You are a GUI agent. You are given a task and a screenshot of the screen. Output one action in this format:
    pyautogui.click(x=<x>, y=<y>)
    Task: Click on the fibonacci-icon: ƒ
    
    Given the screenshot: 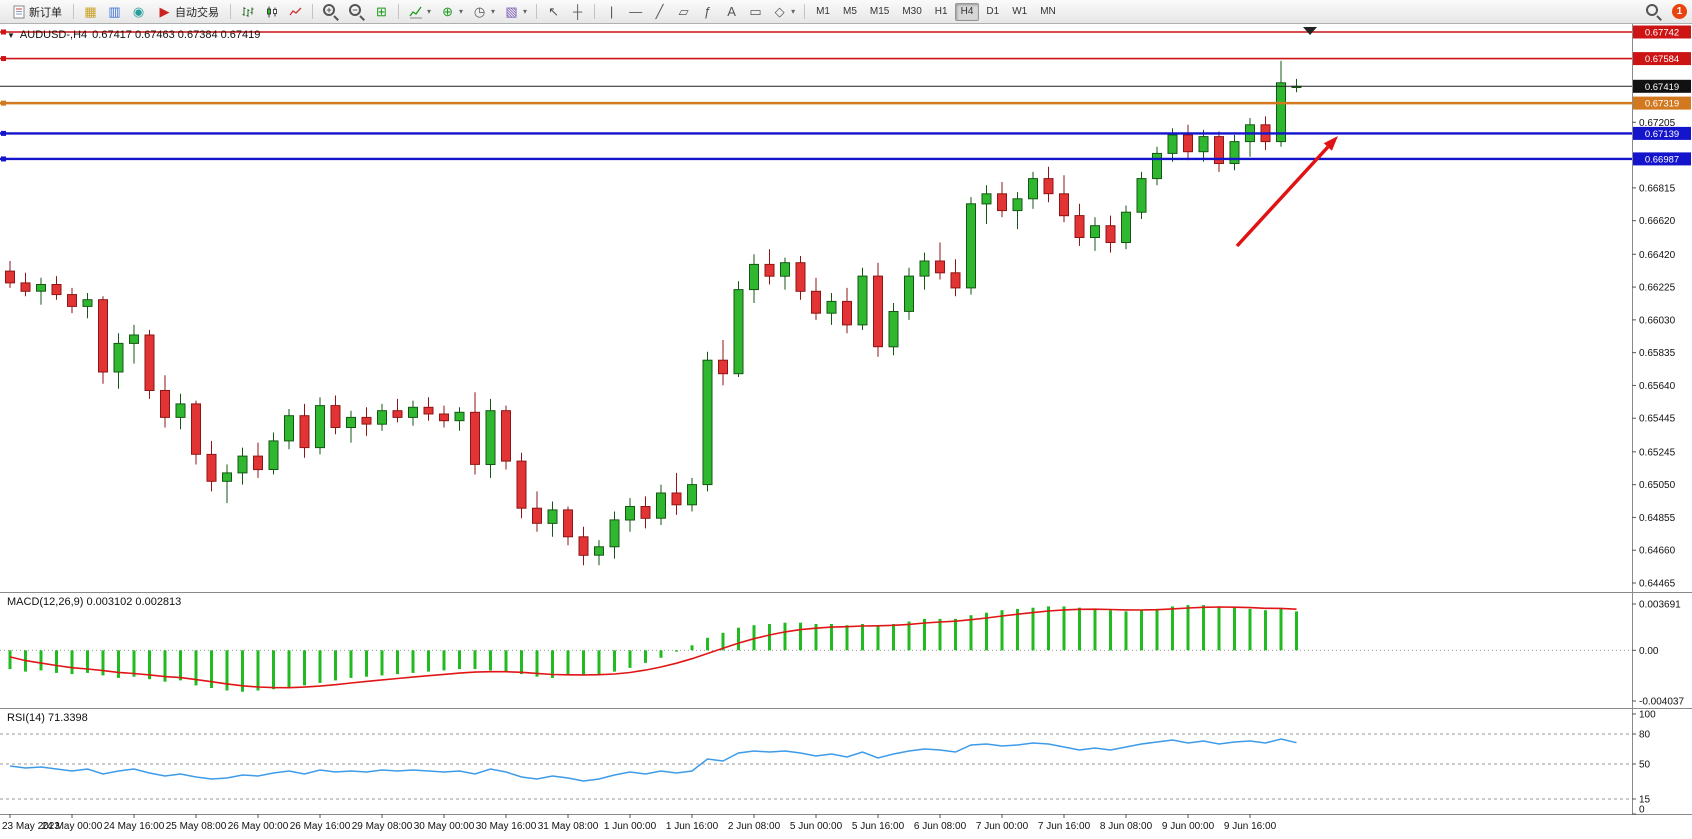 What is the action you would take?
    pyautogui.click(x=707, y=11)
    